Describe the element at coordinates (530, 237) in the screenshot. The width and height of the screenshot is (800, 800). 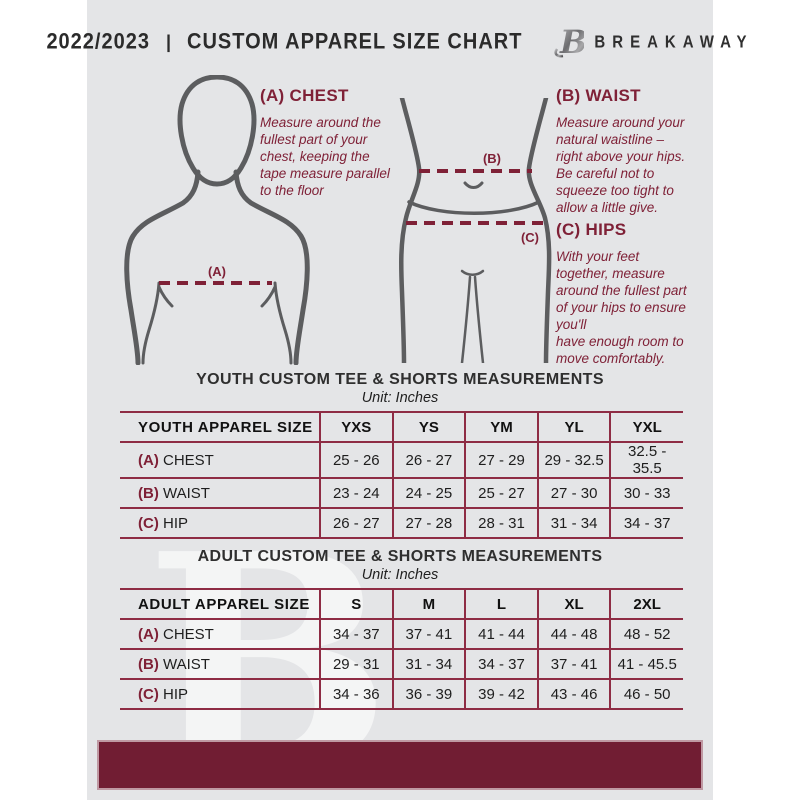
I see `hip-line-label: (C)` at that location.